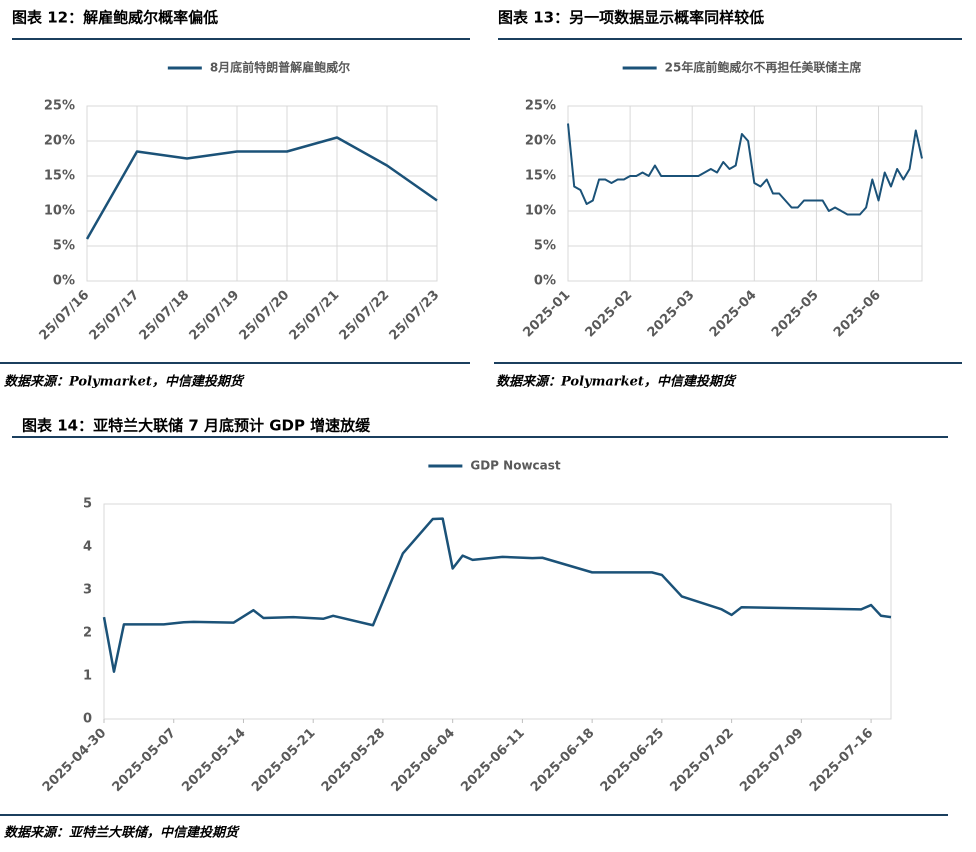 Image resolution: width=976 pixels, height=852 pixels. I want to click on plot-frame, so click(262, 193).